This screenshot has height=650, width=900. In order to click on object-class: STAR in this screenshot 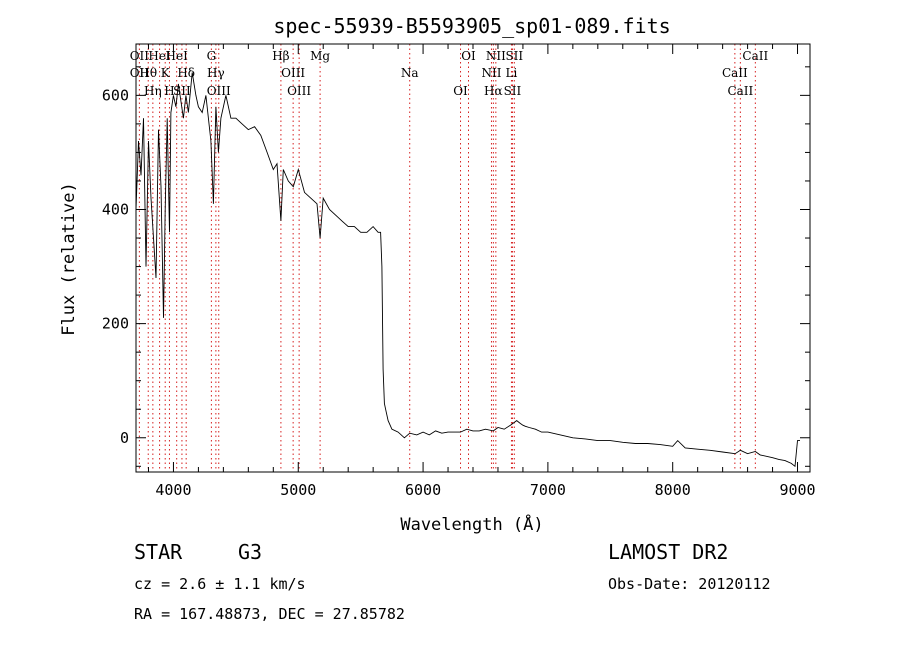, I will do `click(158, 552)`.